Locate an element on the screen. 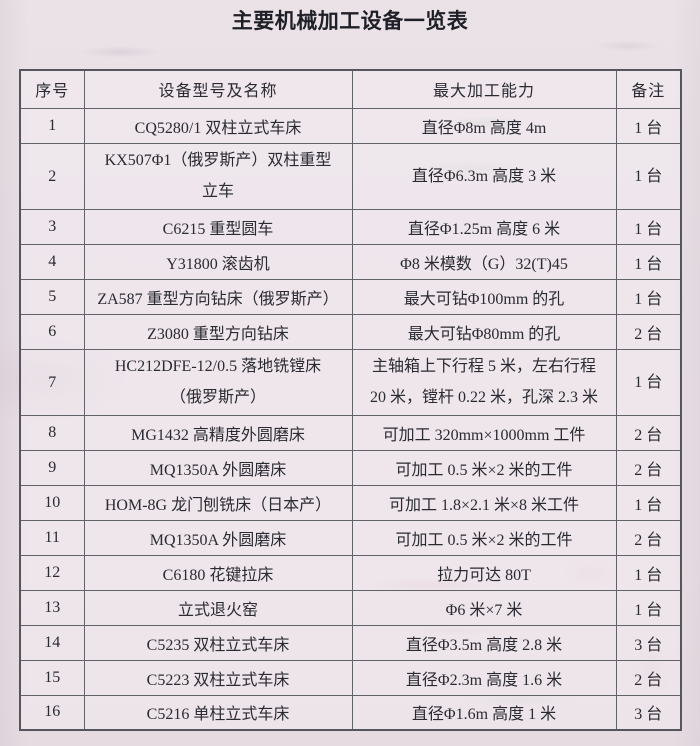  cell-capacity: 最大可钻Φ80mm 的孔 is located at coordinates (484, 331).